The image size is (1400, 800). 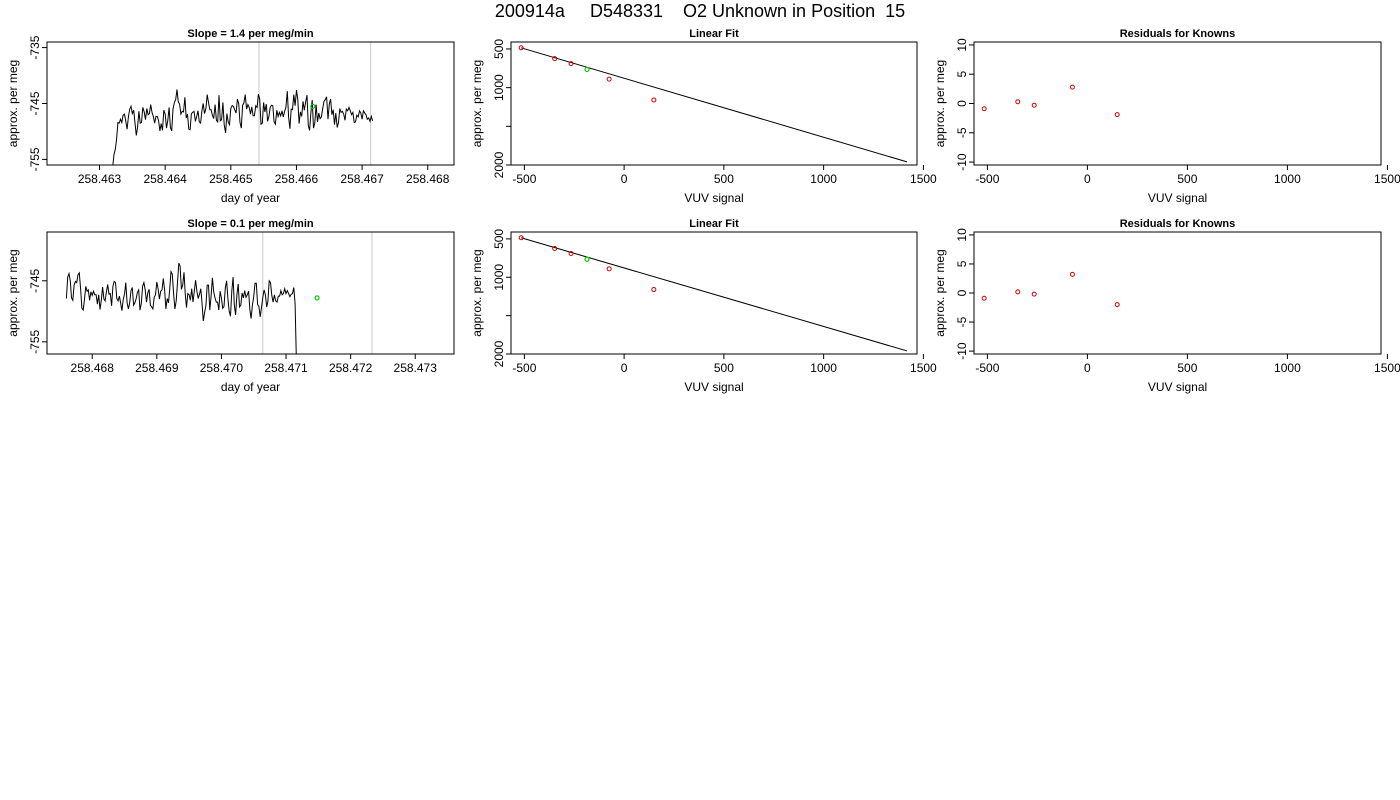 I want to click on x-tick-label: 258.466, so click(x=297, y=179).